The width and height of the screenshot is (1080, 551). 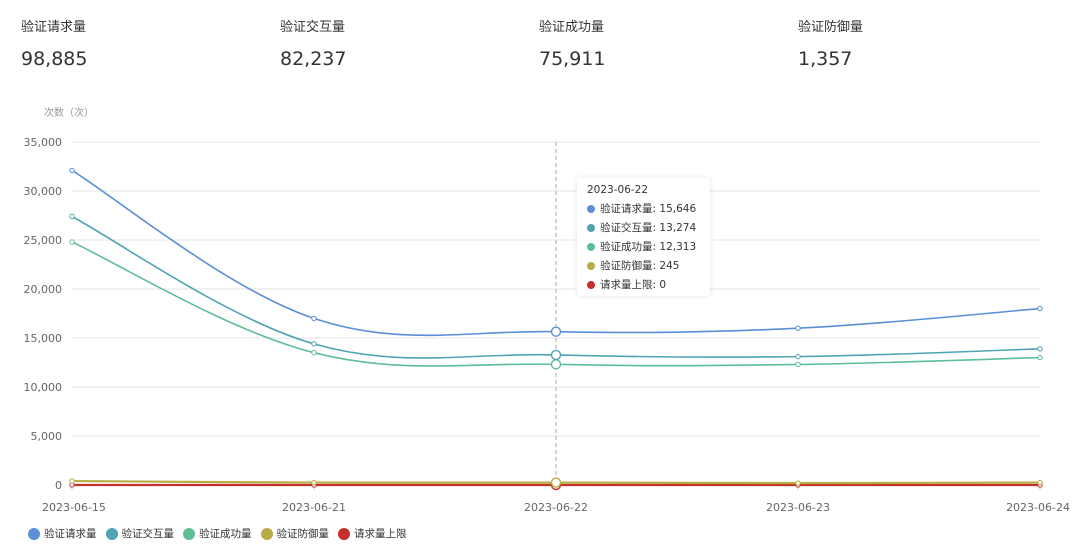 I want to click on tooltip-row: 验证交互量: 13,274, so click(x=643, y=228).